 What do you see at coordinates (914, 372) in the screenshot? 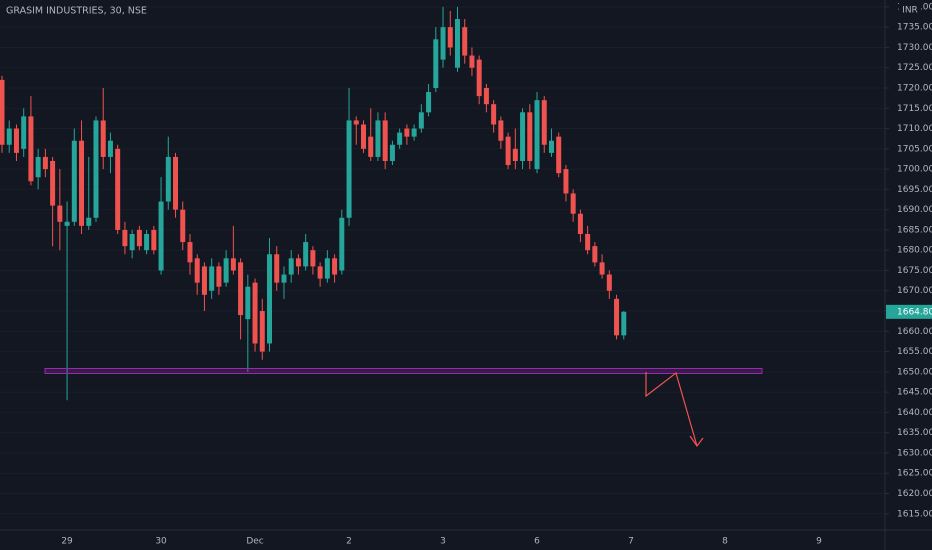
I see `y-tick-label: 1650.00` at bounding box center [914, 372].